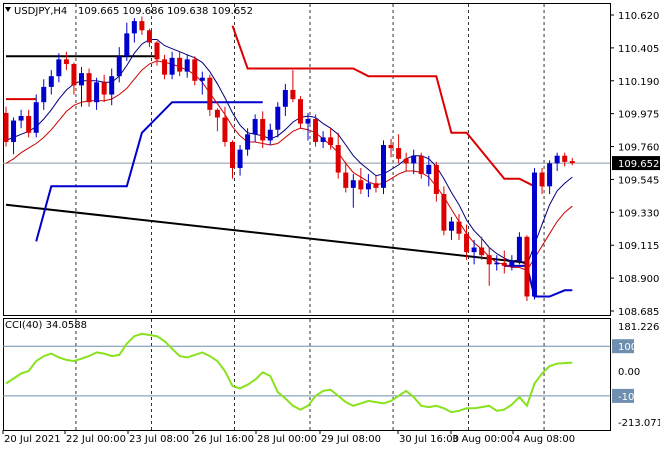 This screenshot has height=450, width=660. What do you see at coordinates (46, 325) in the screenshot?
I see `indicator-label: CCI(40) 34.0588` at bounding box center [46, 325].